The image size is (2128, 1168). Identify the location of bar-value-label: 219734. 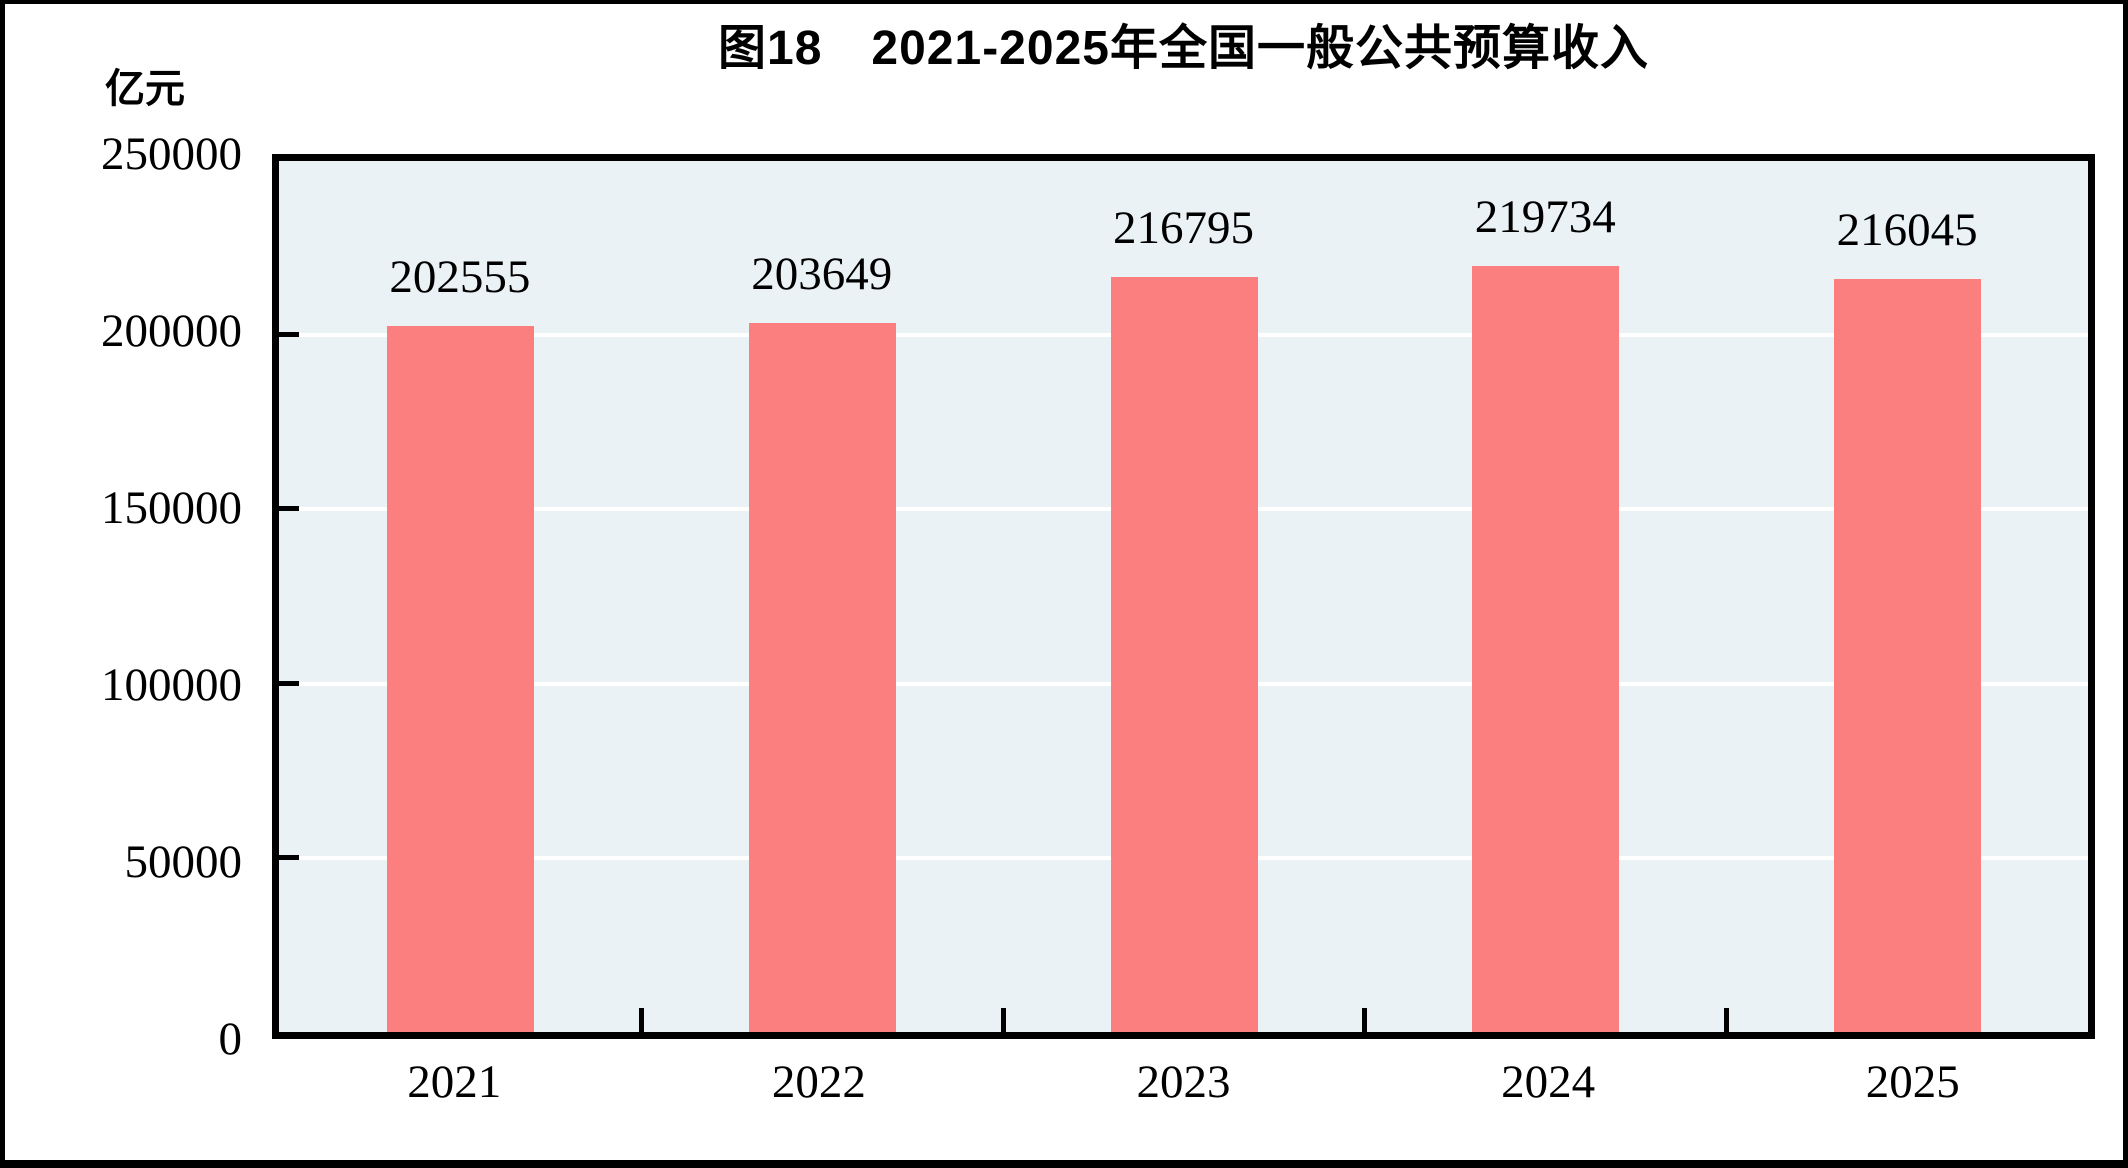
(1545, 217).